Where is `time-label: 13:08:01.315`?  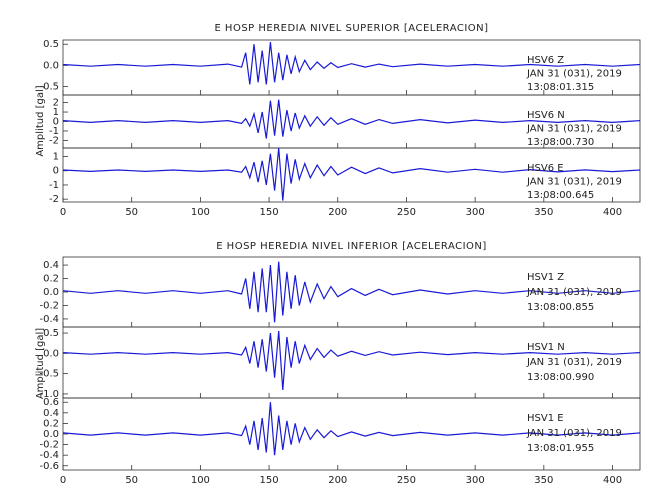
time-label: 13:08:01.315 is located at coordinates (560, 87).